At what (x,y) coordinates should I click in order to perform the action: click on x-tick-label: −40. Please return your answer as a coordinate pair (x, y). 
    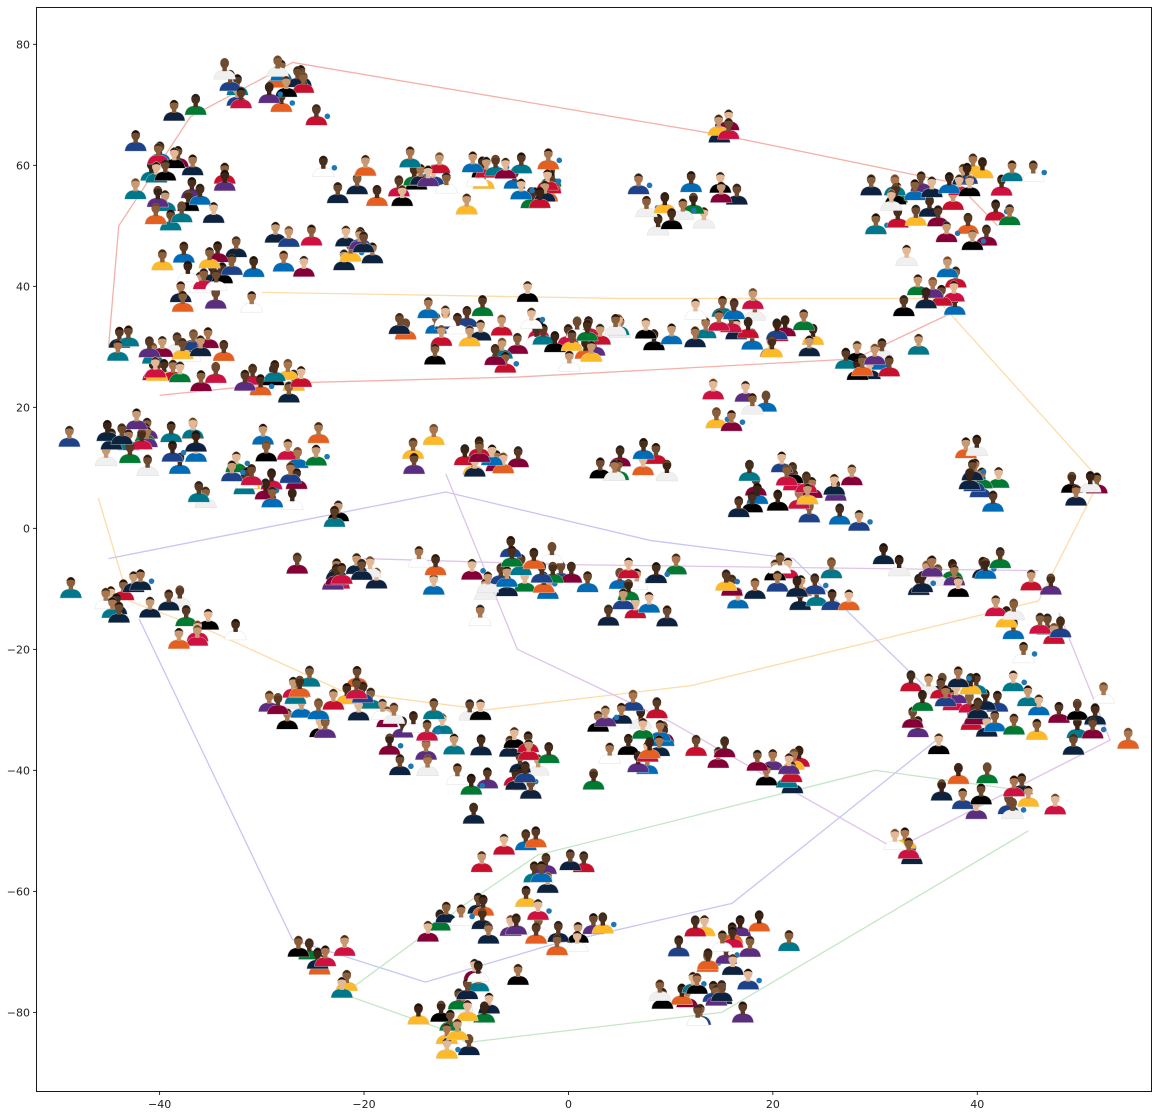
    Looking at the image, I should click on (159, 1104).